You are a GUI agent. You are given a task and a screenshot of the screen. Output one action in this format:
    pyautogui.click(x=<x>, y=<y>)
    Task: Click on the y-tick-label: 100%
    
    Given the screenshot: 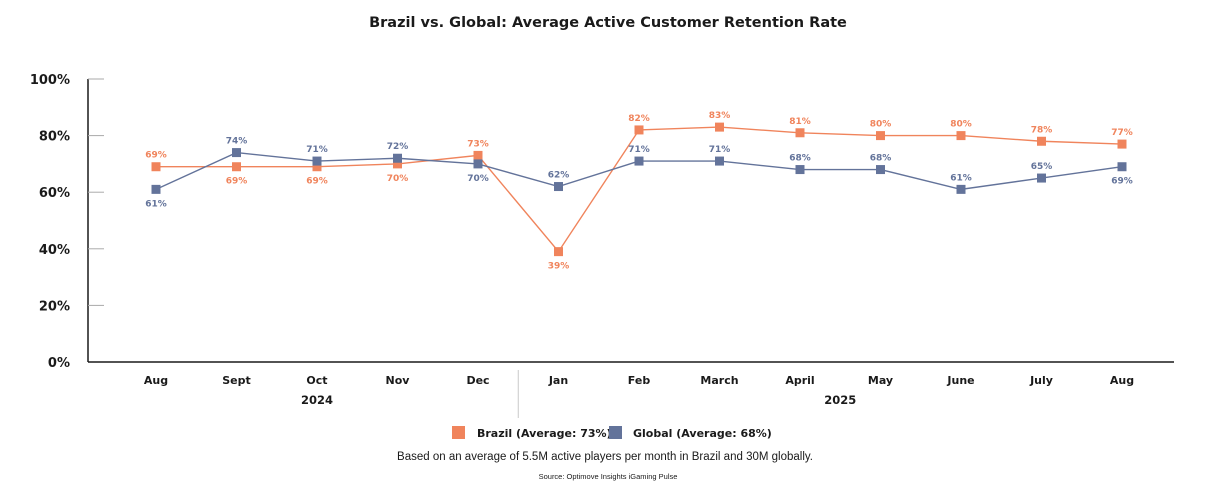 What is the action you would take?
    pyautogui.click(x=50, y=80)
    